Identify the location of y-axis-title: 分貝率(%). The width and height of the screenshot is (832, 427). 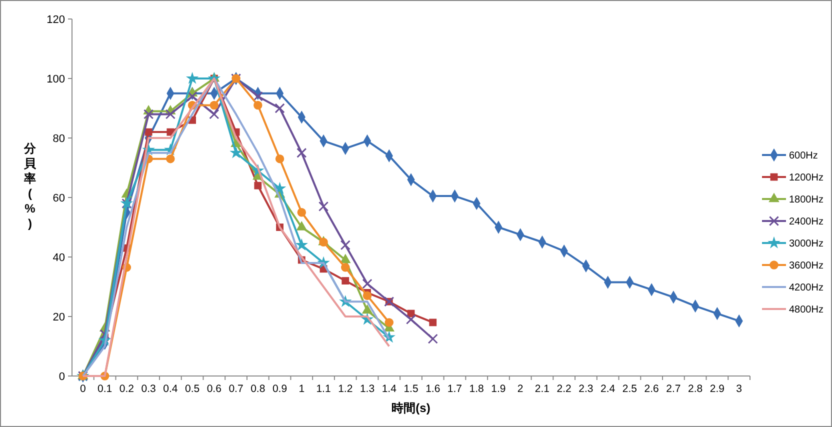
(30, 186).